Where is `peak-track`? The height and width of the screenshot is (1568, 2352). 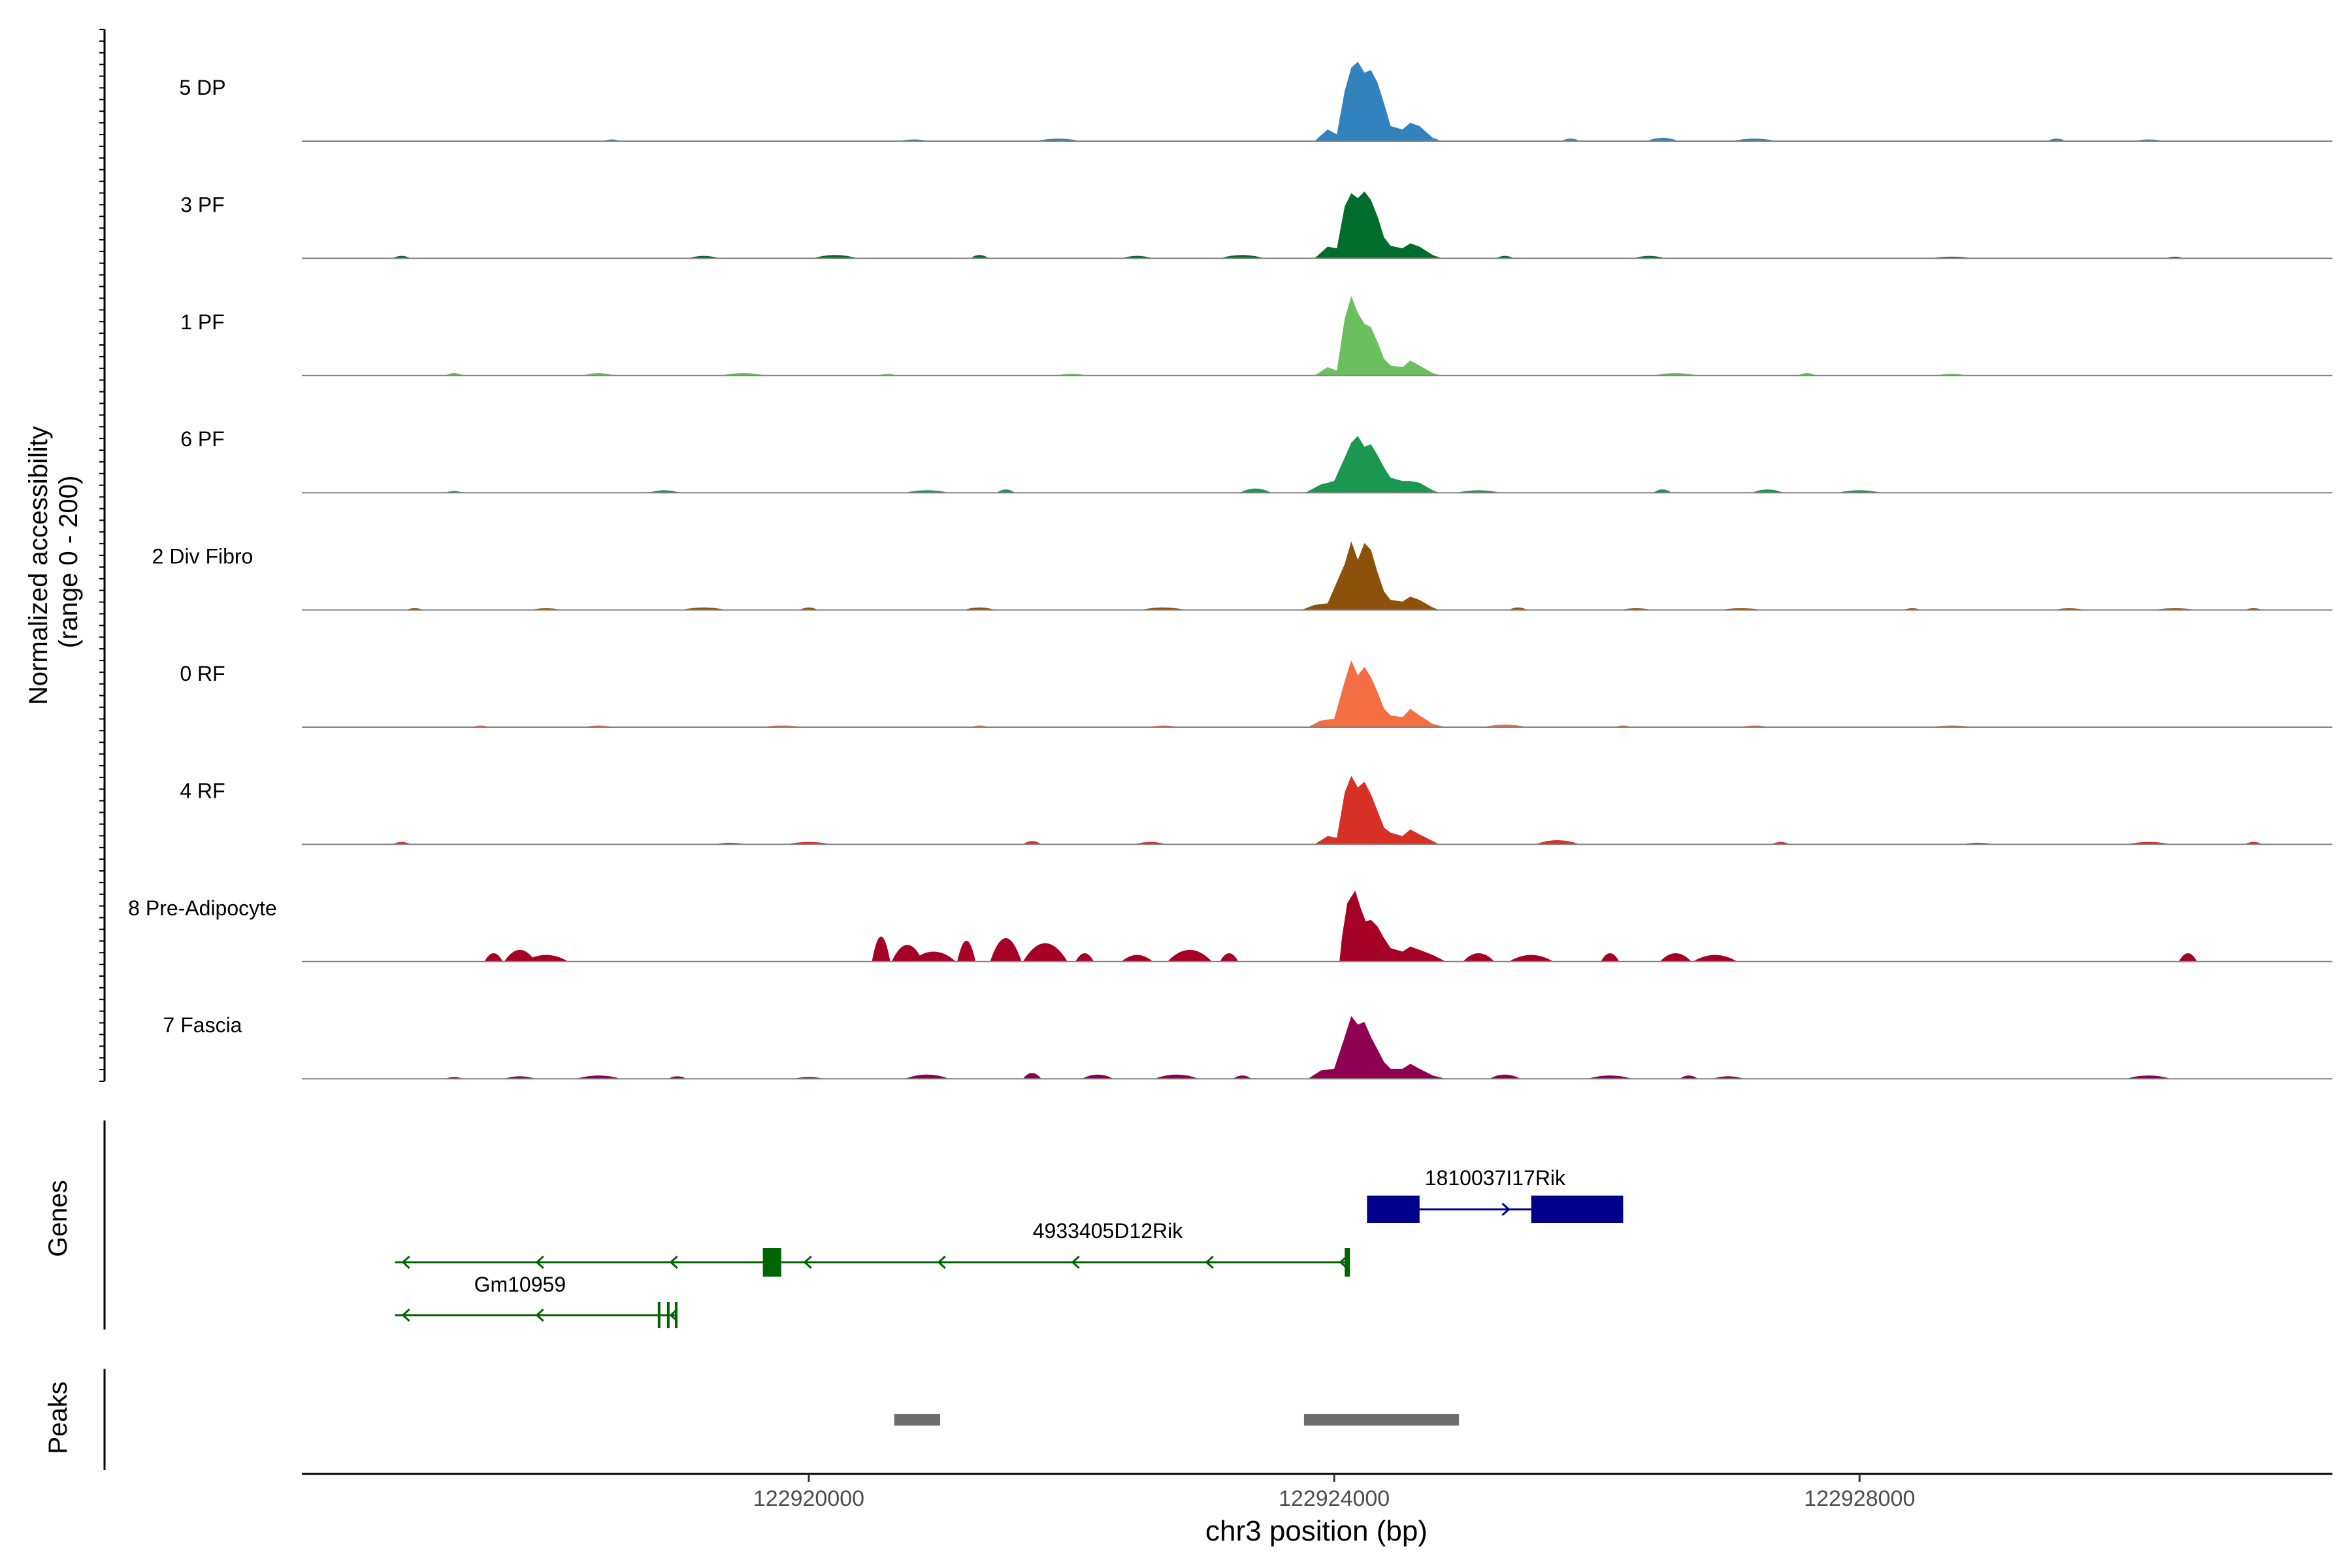
peak-track is located at coordinates (781, 1419).